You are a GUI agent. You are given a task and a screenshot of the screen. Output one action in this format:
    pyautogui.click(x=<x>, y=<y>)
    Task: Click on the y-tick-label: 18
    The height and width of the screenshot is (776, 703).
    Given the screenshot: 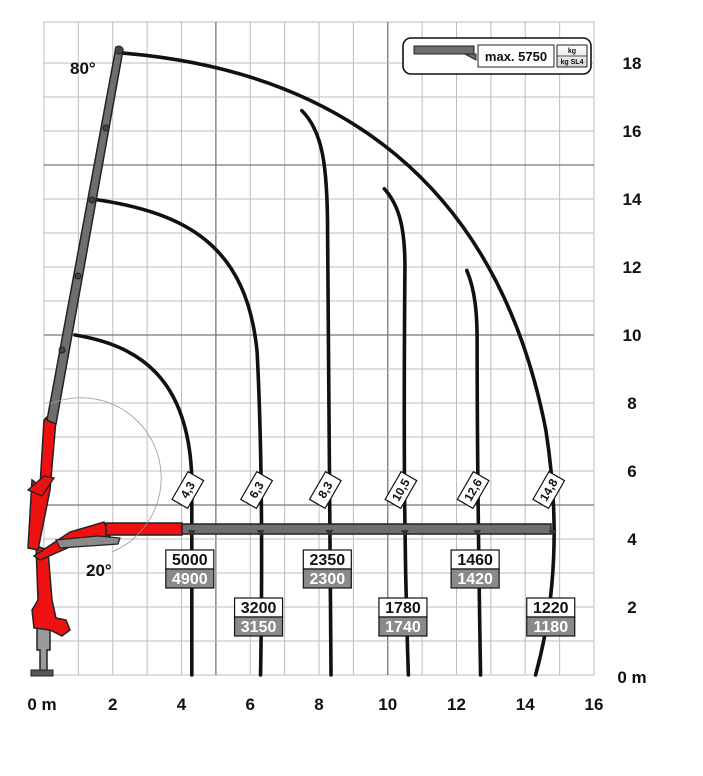 What is the action you would take?
    pyautogui.click(x=632, y=63)
    